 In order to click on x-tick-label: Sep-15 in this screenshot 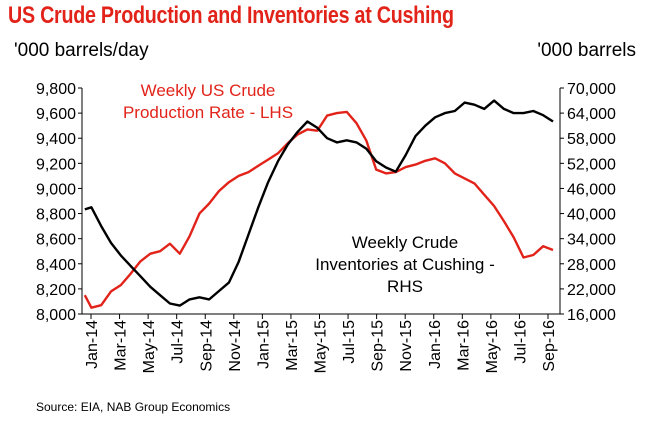, I will do `click(378, 346)`.